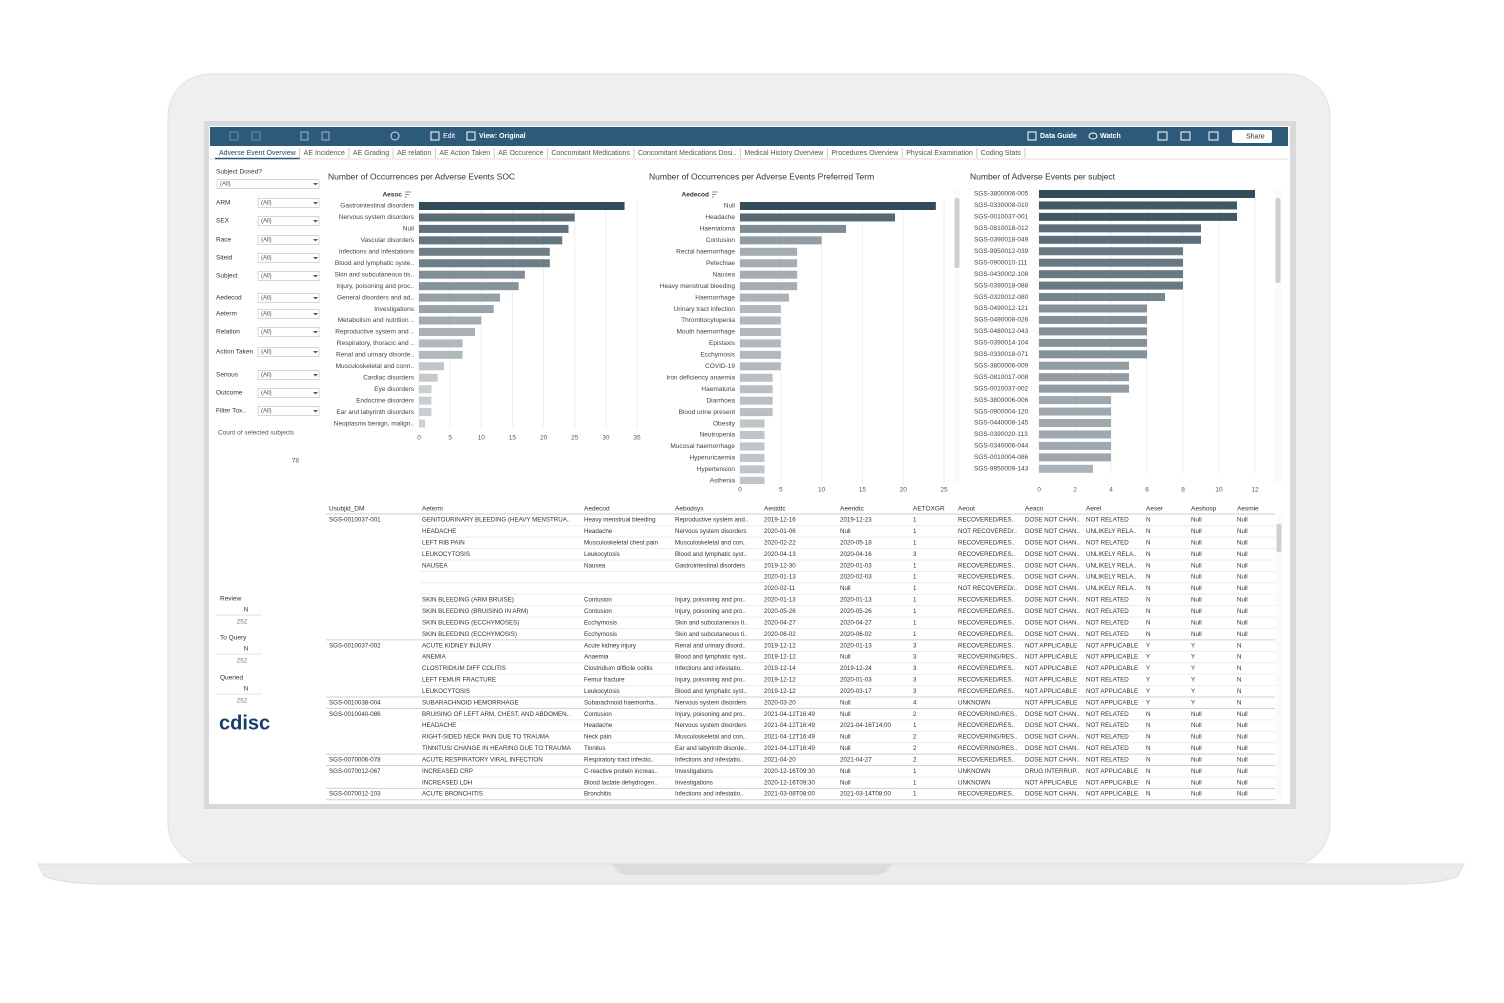  What do you see at coordinates (234, 136) in the screenshot?
I see `undo-icon` at bounding box center [234, 136].